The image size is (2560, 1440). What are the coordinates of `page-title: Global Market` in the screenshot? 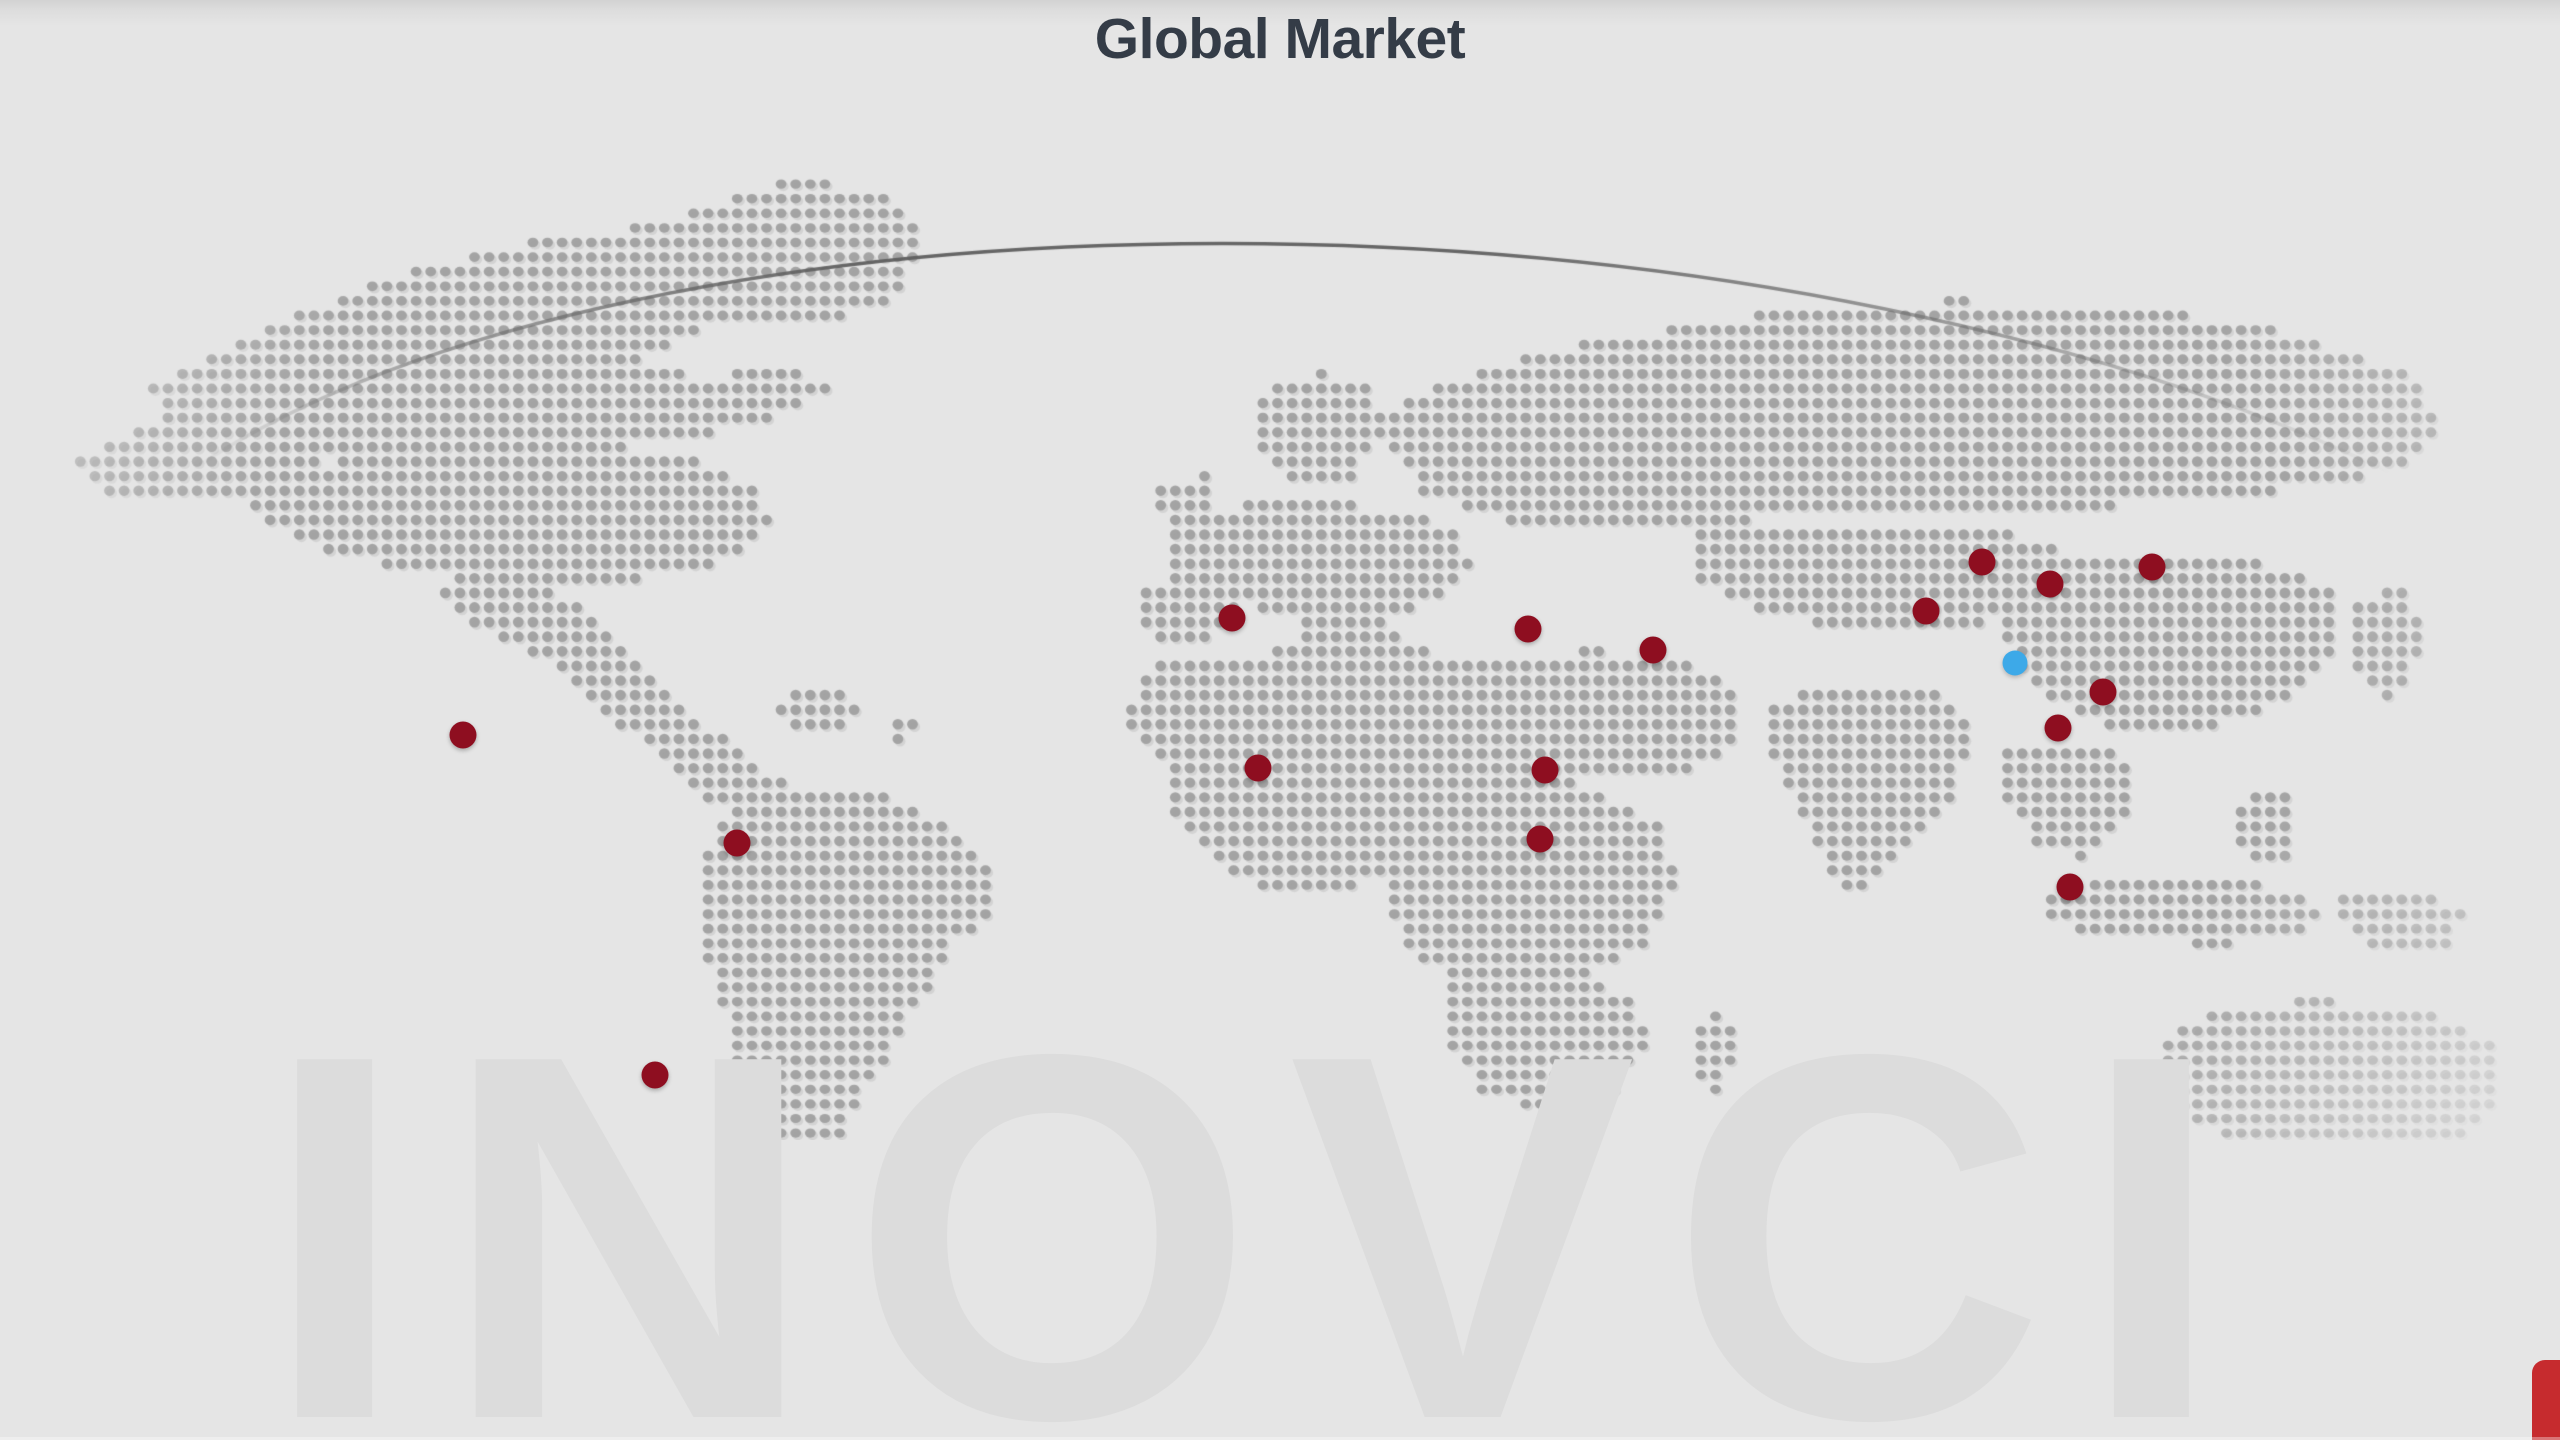 It's located at (1280, 39).